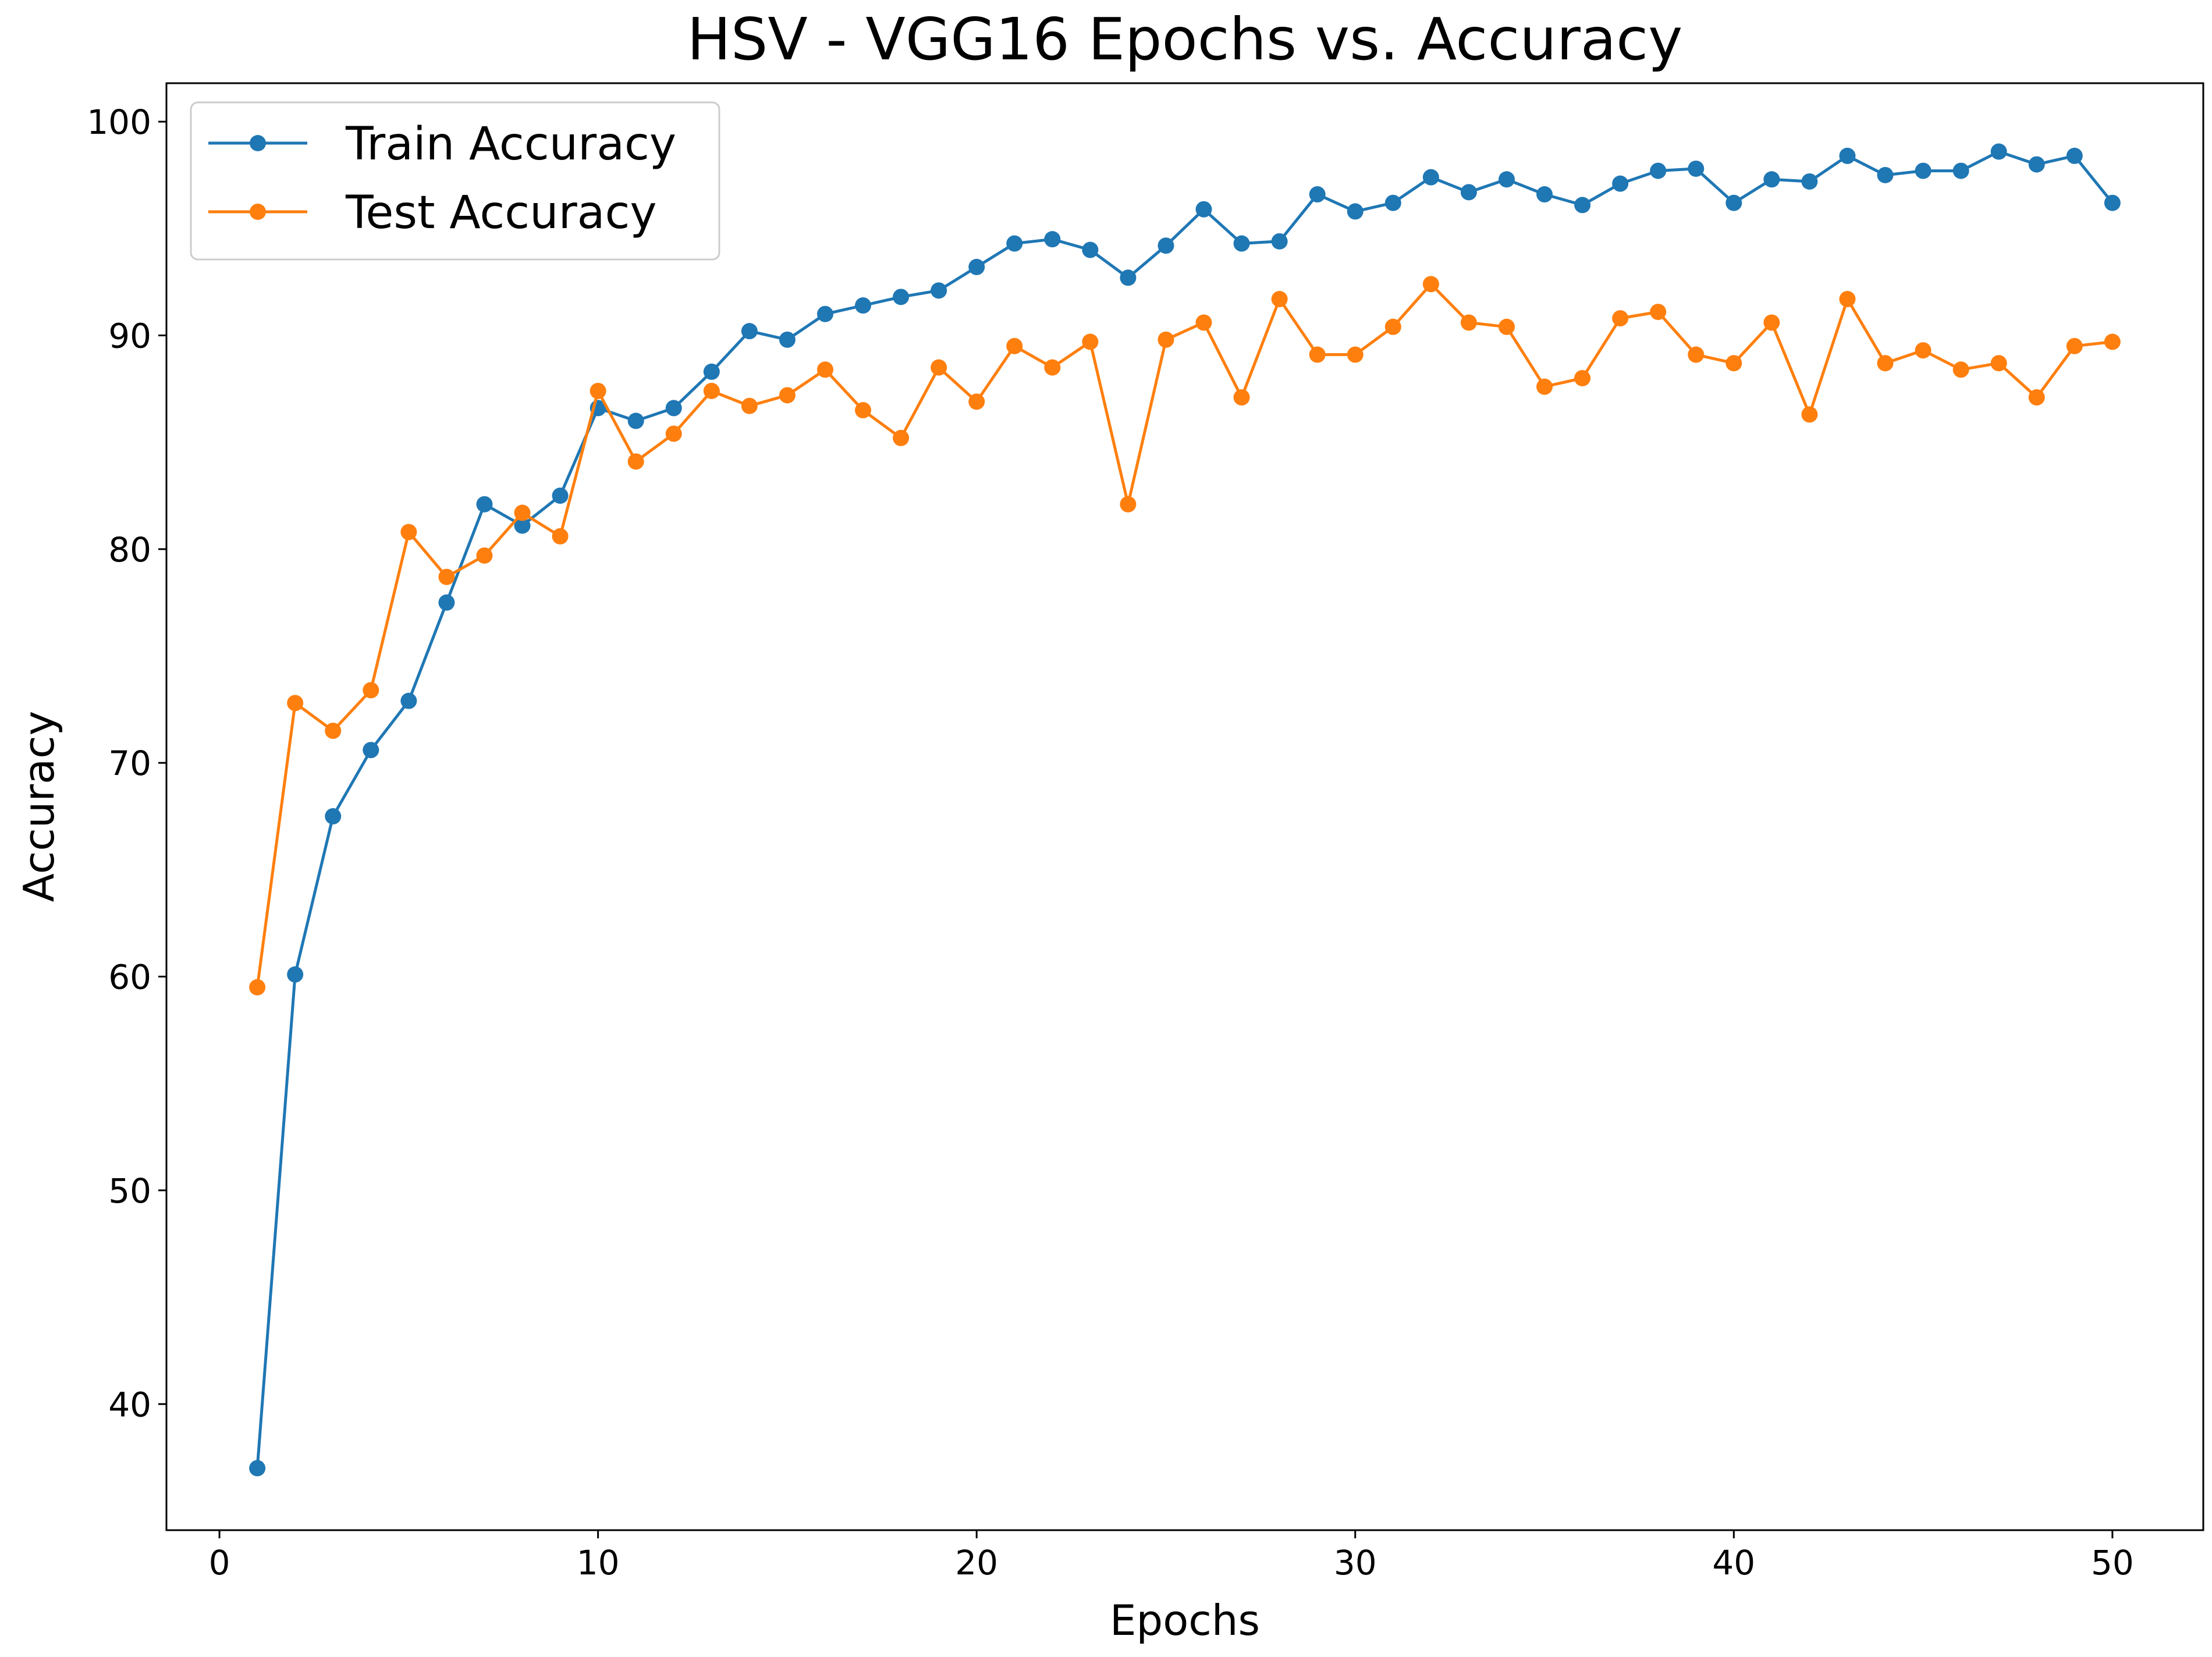  I want to click on legend-train-label: Train Accuracy, so click(510, 144).